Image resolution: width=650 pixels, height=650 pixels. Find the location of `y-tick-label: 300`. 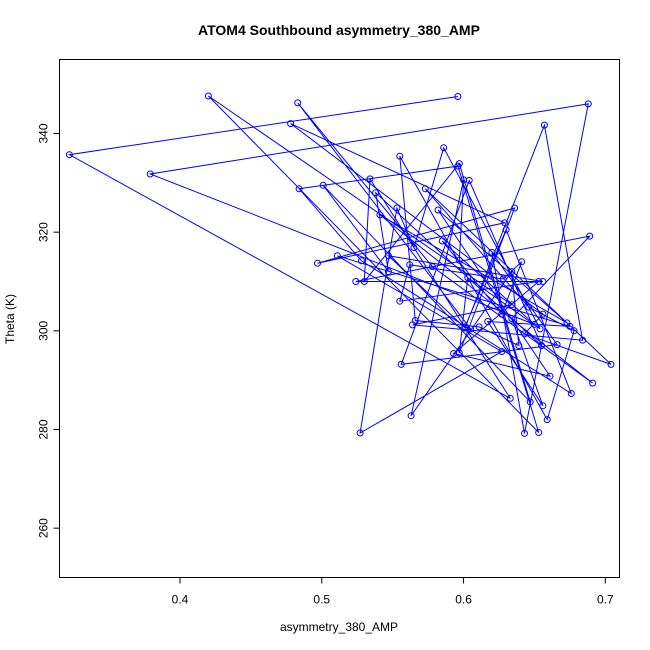

y-tick-label: 300 is located at coordinates (44, 331).